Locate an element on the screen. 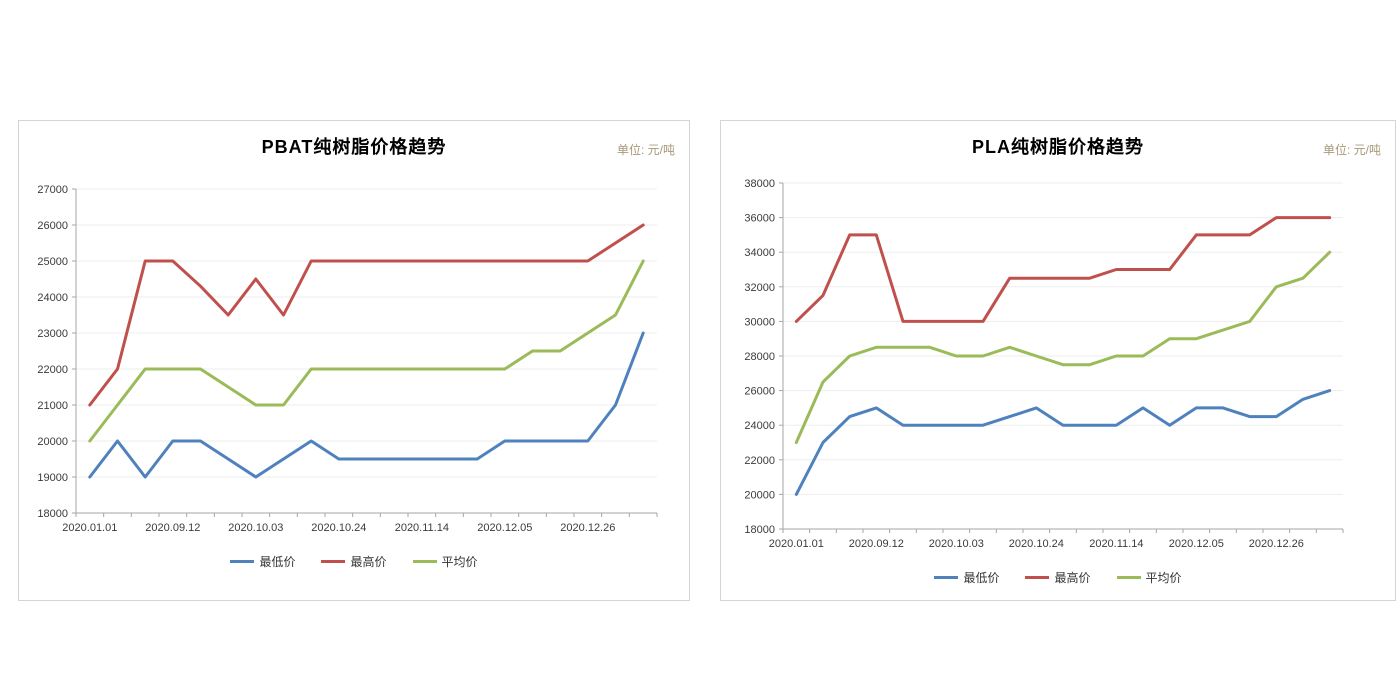 The height and width of the screenshot is (700, 1400). y-axis-label: 30000 is located at coordinates (759, 322).